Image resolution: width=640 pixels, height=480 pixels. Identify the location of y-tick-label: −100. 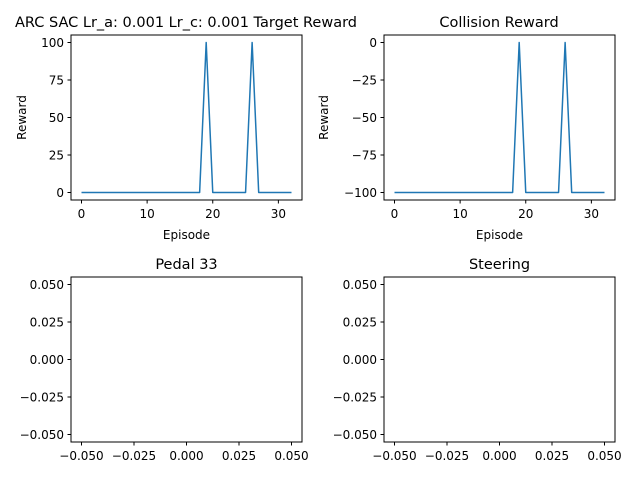
(360, 193).